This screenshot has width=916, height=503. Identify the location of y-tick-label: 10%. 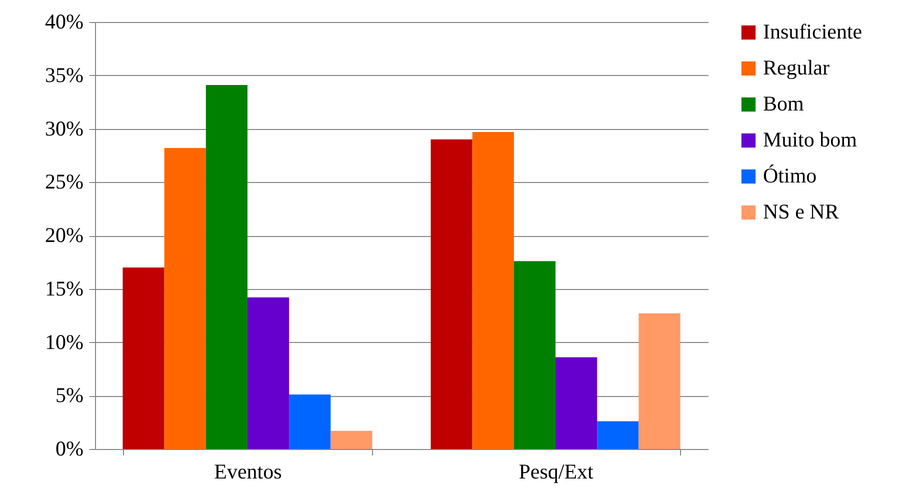
(64, 342).